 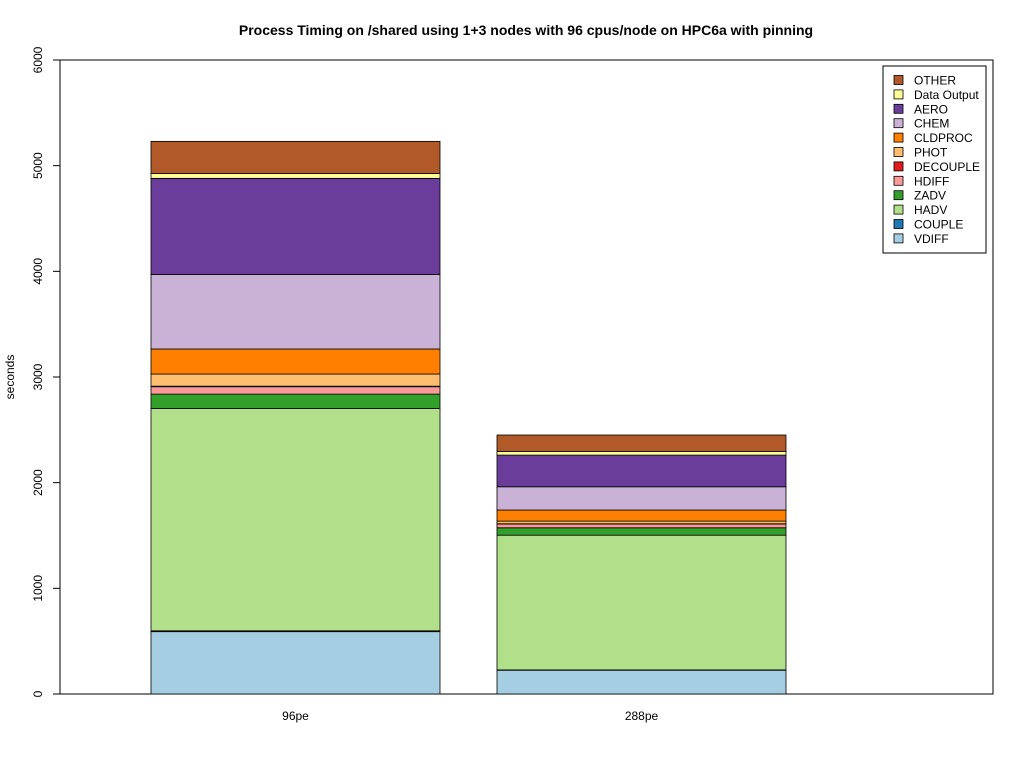 I want to click on legend-label: ZADV, so click(x=930, y=196).